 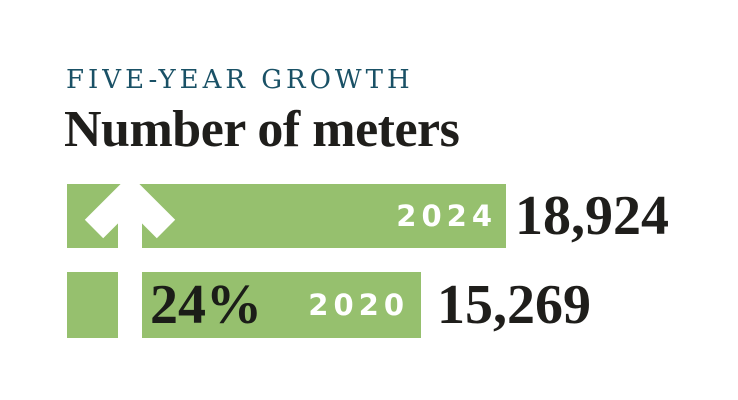 I want to click on bar-2024: 2024, so click(x=286, y=216).